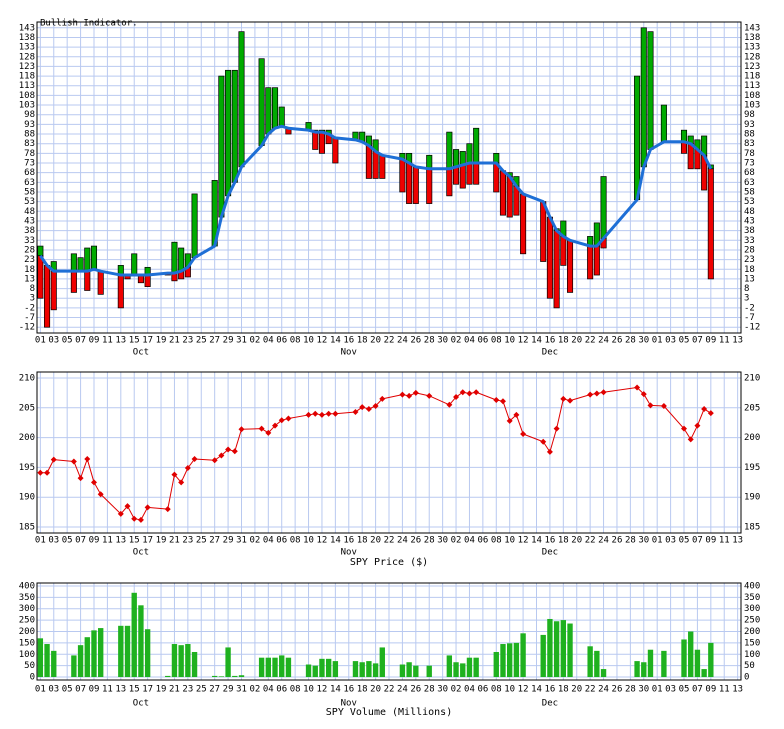 Image resolution: width=784 pixels, height=729 pixels. Describe the element at coordinates (749, 183) in the screenshot. I see `y-tick-label: 63` at that location.